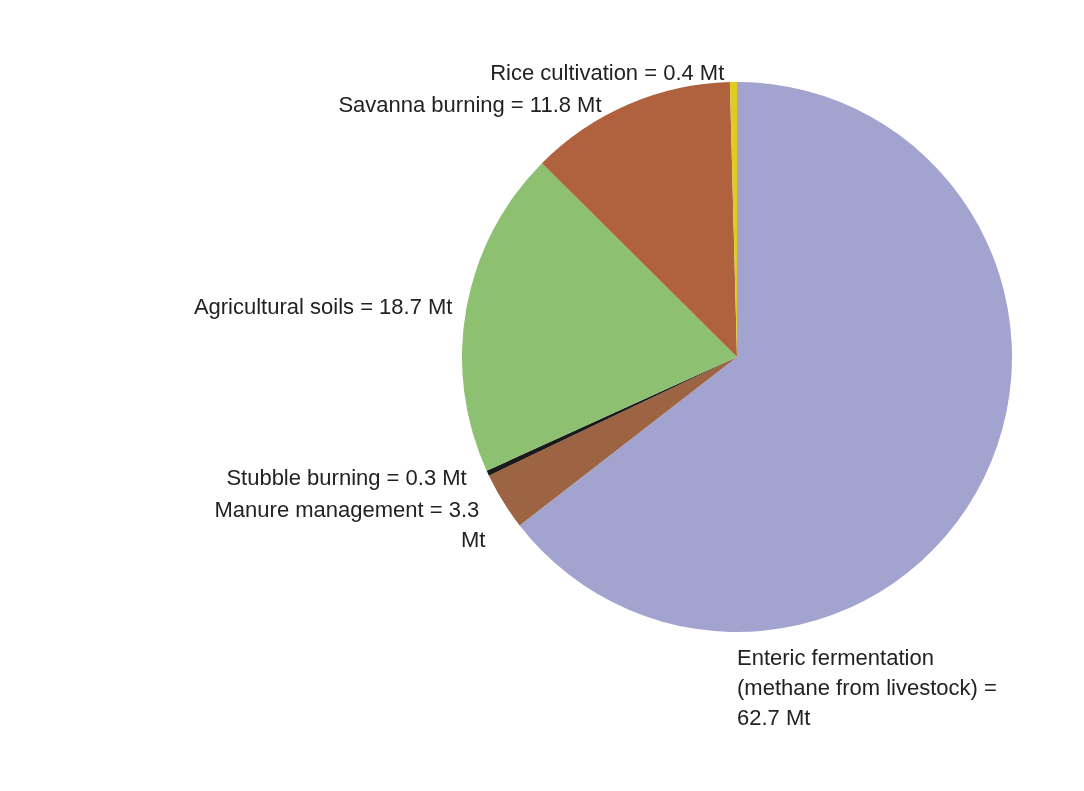  What do you see at coordinates (346, 477) in the screenshot?
I see `slice-label: Stubble burning = 0.3 Mt` at bounding box center [346, 477].